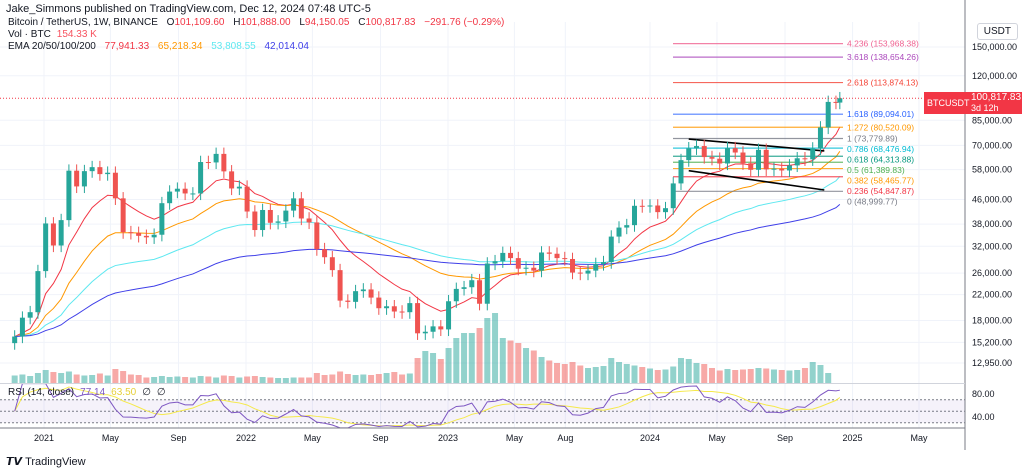  Describe the element at coordinates (464, 22) in the screenshot. I see `change-value: −291.76 (−0.29%)` at that location.